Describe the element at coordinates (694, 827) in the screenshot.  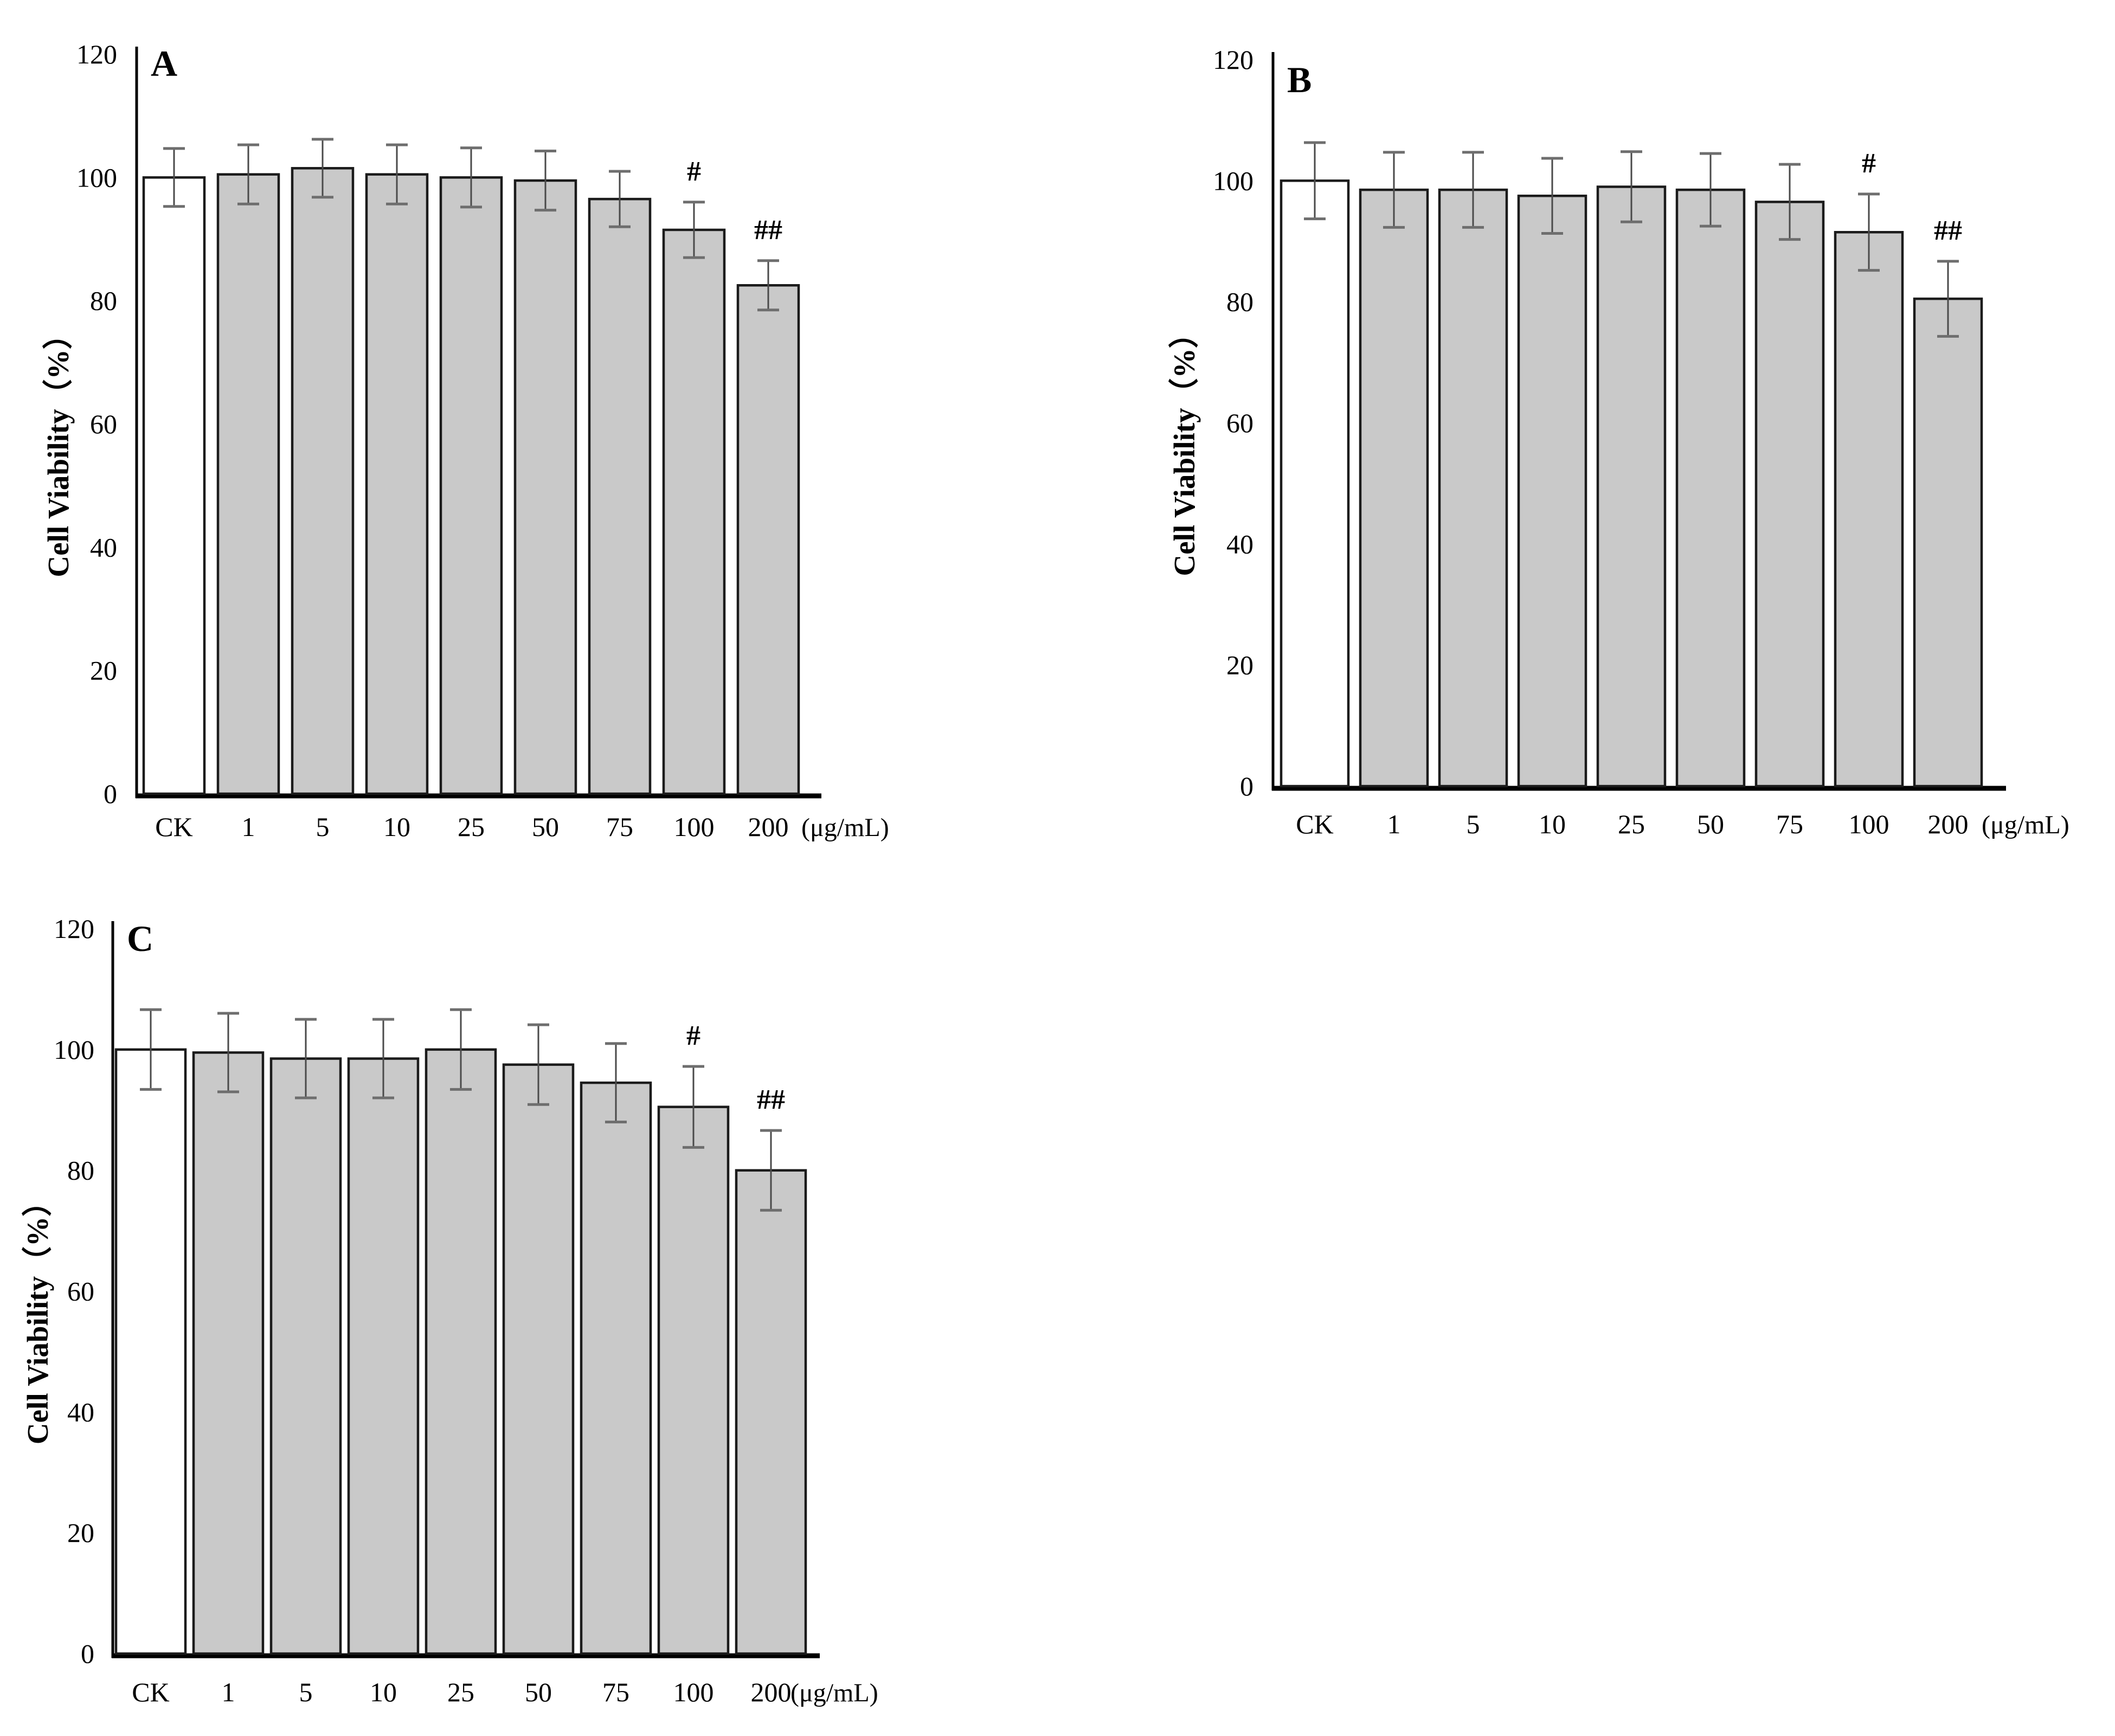
I see `x-tick-label-A-100: 100` at that location.